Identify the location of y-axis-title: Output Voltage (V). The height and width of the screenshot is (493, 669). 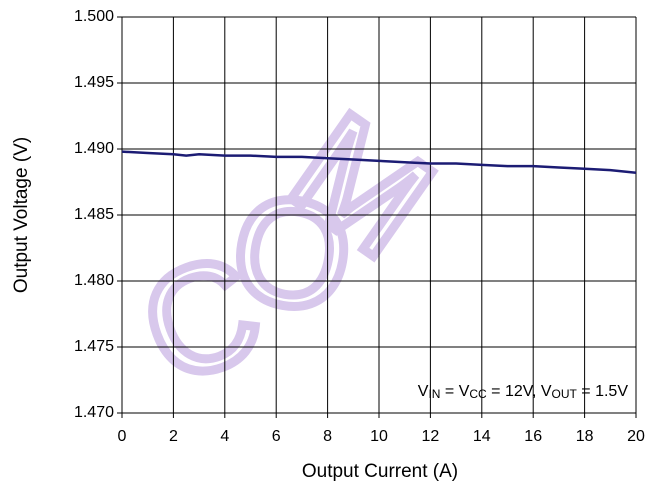
(21, 215).